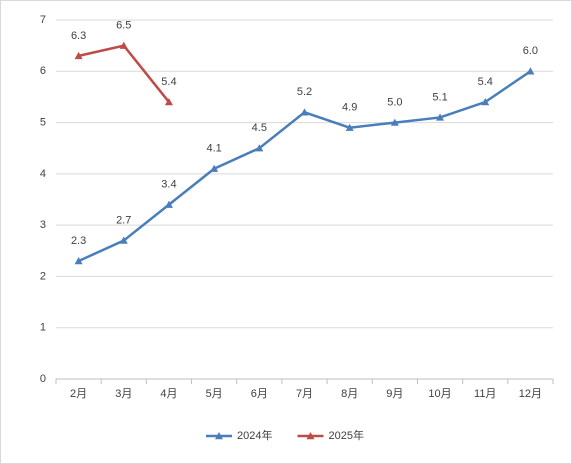 Image resolution: width=572 pixels, height=464 pixels. What do you see at coordinates (349, 394) in the screenshot?
I see `x-tick-label: 8月` at bounding box center [349, 394].